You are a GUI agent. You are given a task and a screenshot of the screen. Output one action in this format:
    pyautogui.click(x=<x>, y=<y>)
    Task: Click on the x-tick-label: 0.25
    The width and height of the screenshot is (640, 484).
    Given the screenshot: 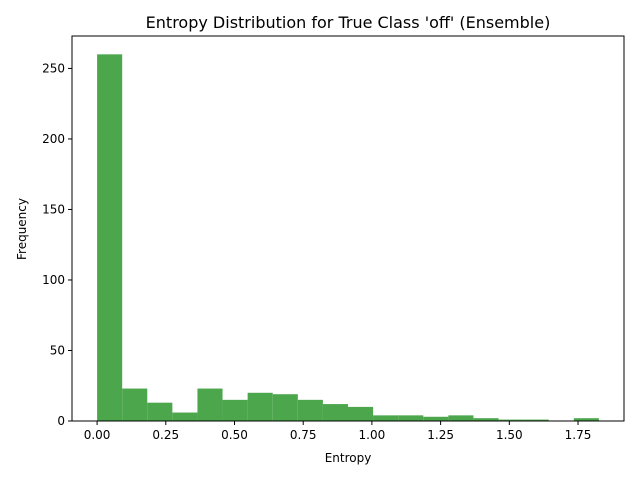 What is the action you would take?
    pyautogui.click(x=165, y=435)
    